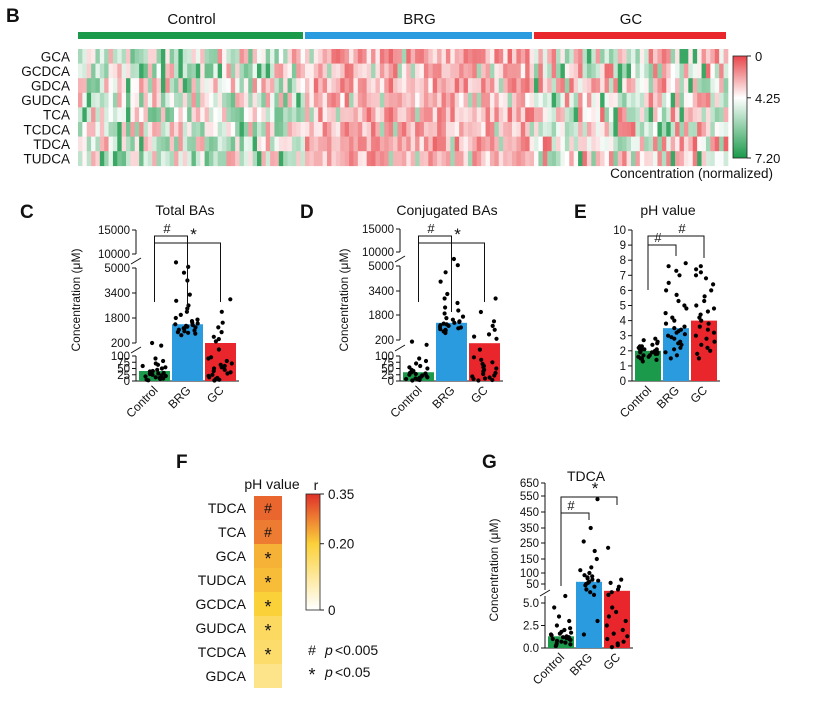 Image resolution: width=816 pixels, height=701 pixels. Describe the element at coordinates (136, 350) in the screenshot. I see `axis-break` at that location.